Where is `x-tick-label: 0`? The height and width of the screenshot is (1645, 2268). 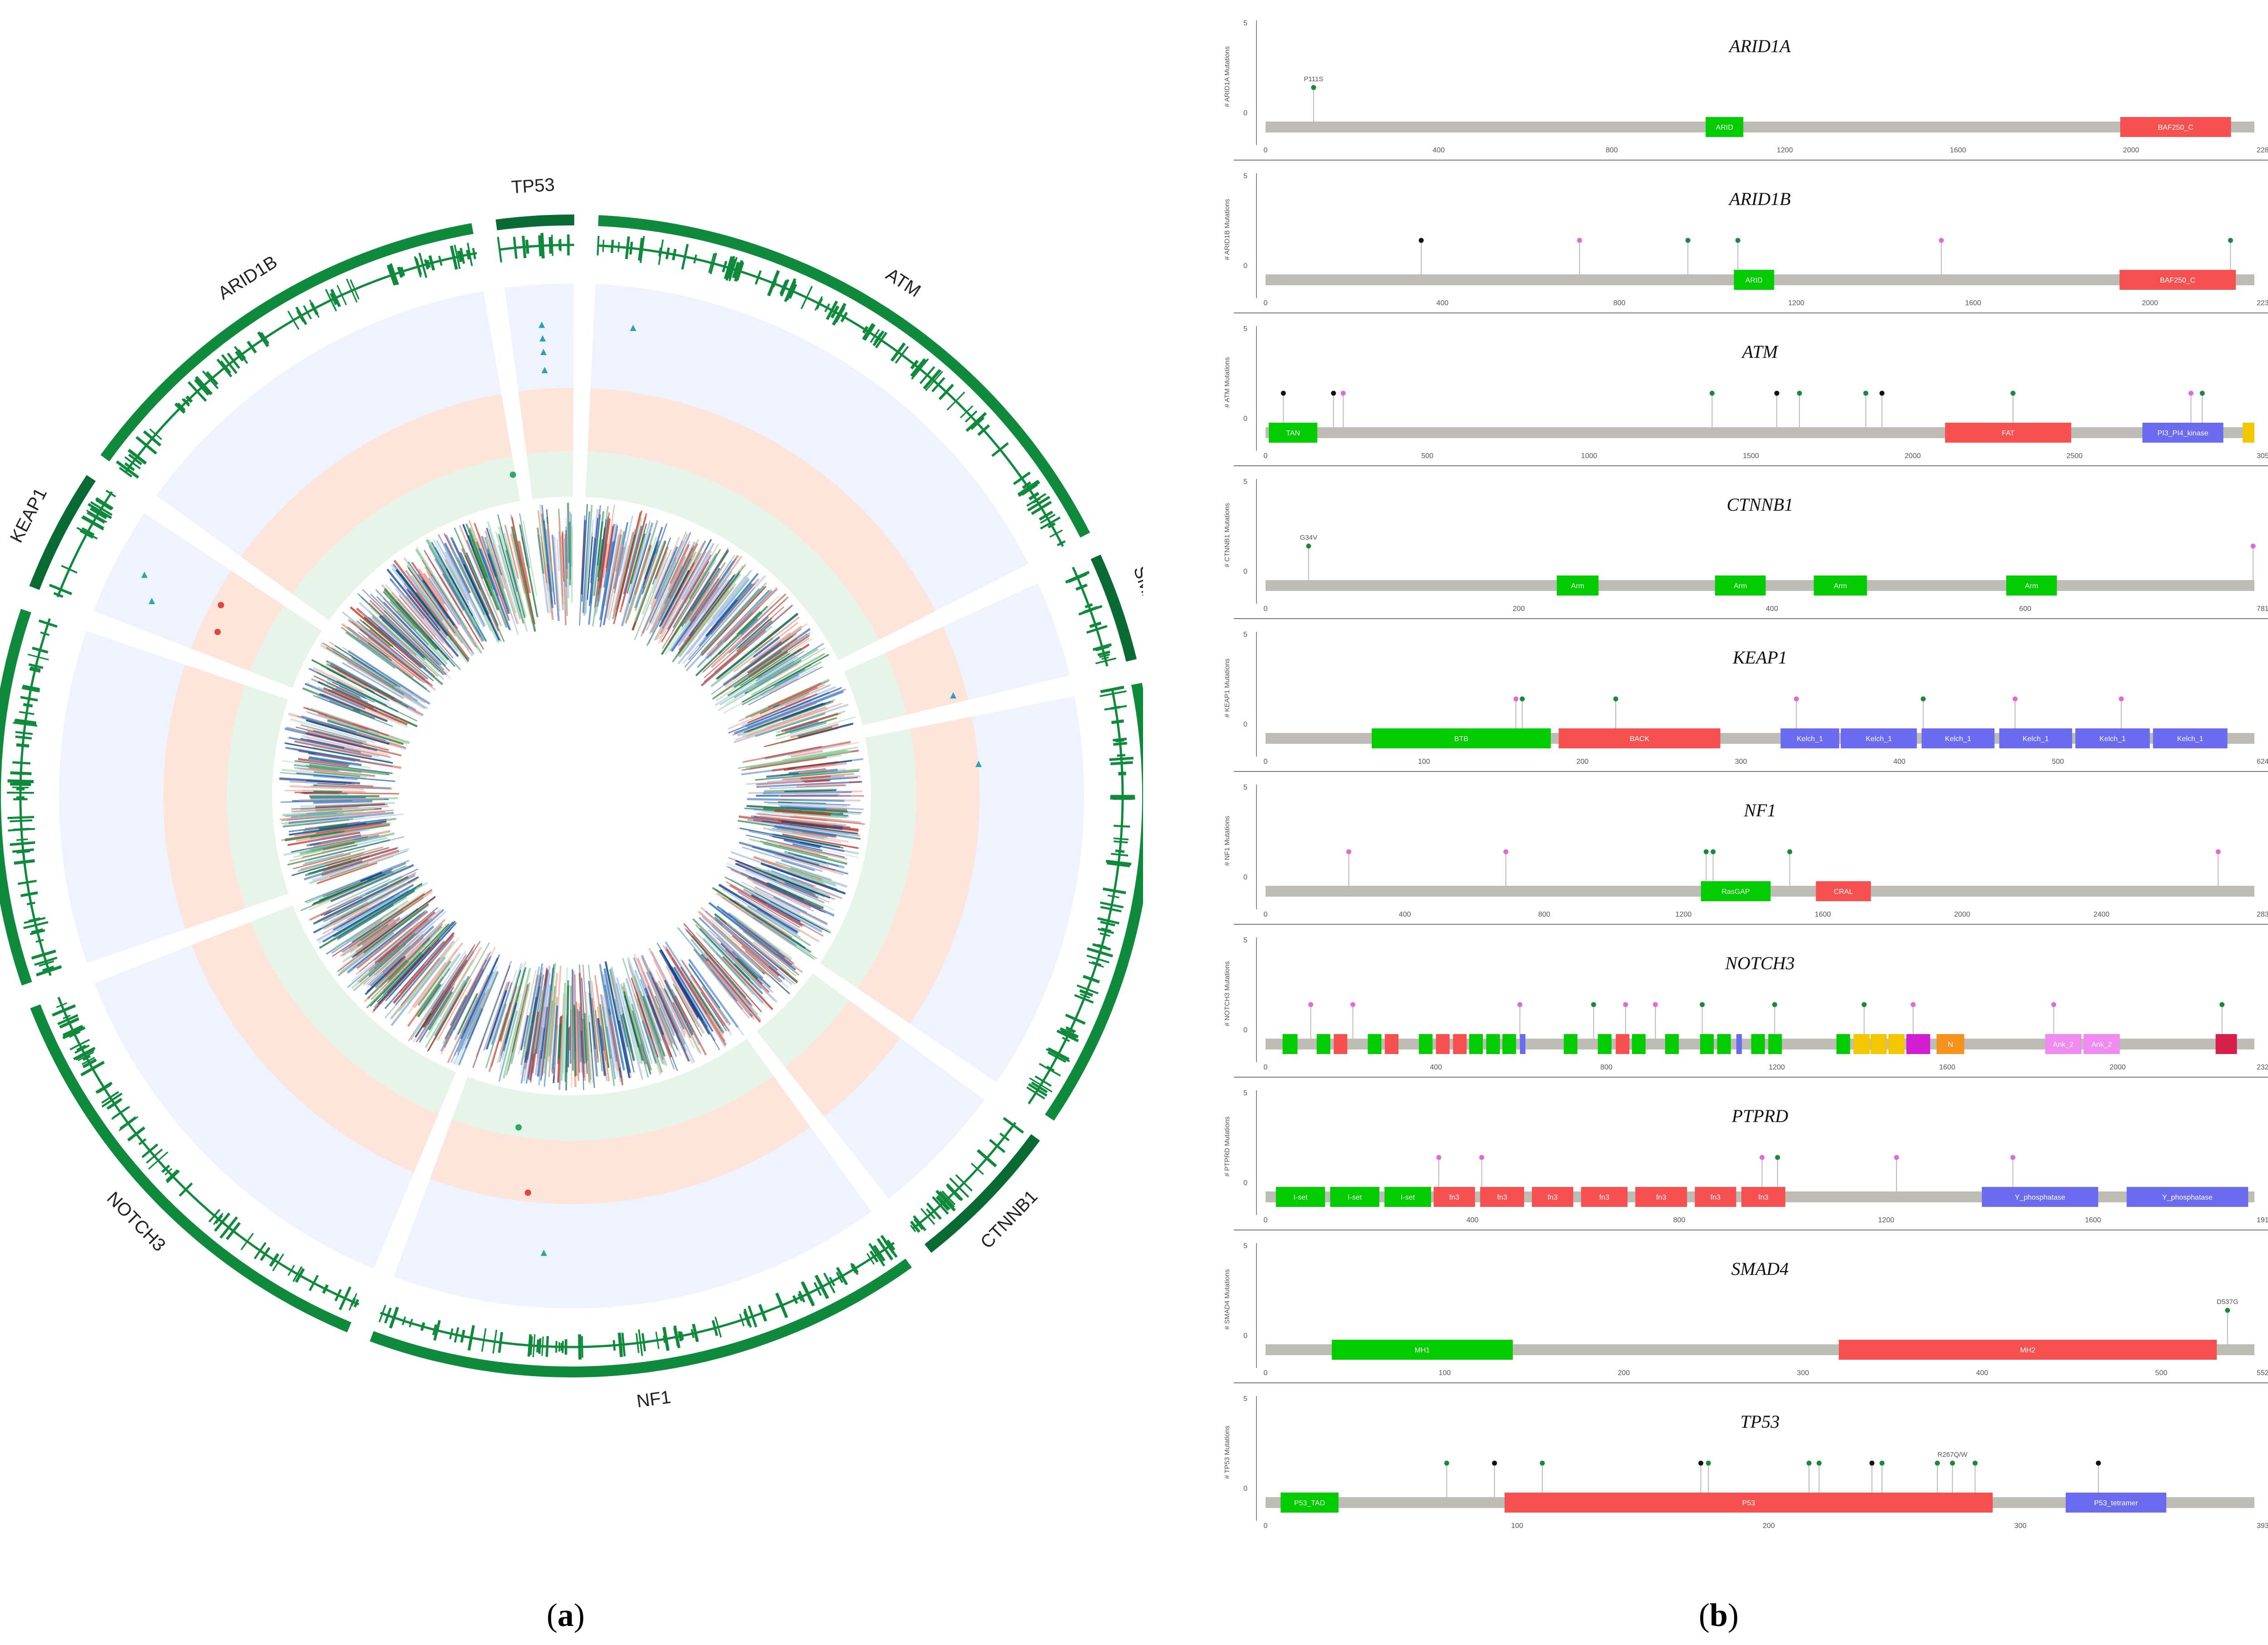 x-tick-label: 0 is located at coordinates (1266, 1526).